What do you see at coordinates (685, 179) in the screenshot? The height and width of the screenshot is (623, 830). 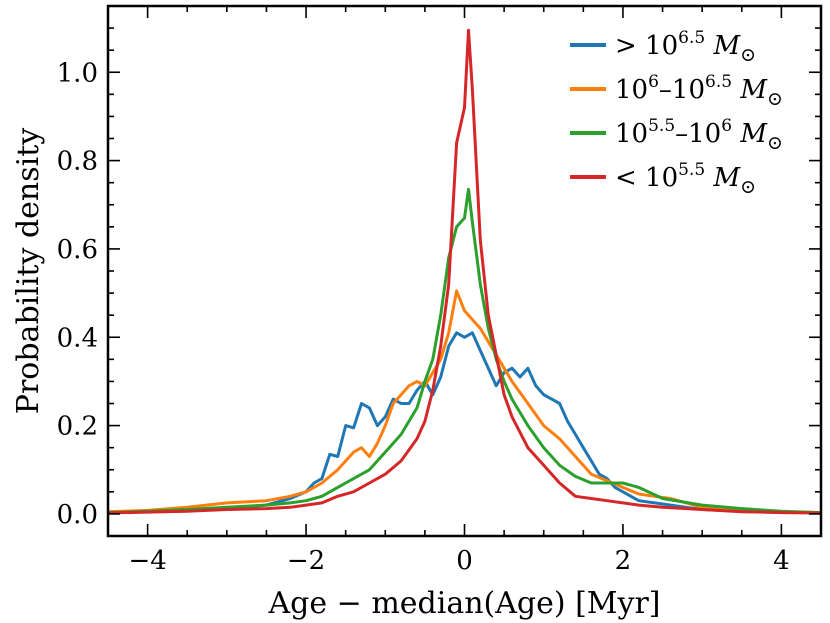 I see `legend-entry-3: < 105.5 M⊙` at bounding box center [685, 179].